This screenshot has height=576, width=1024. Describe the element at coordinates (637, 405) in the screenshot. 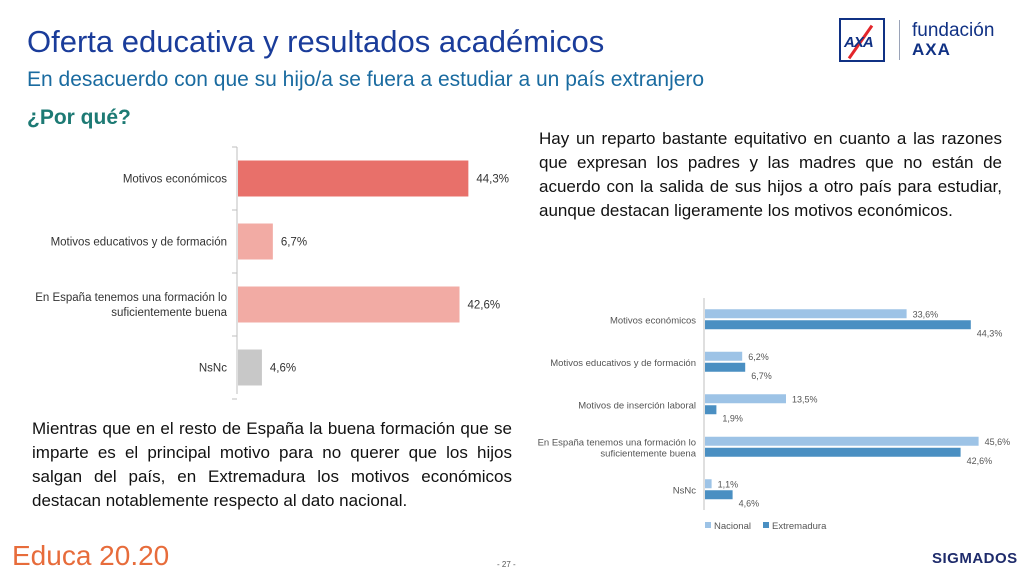

I see `chart2-category-label: Motivos de inserción laboral` at that location.